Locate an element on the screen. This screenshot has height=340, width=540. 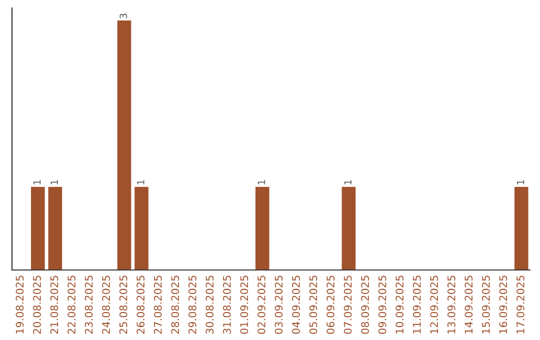
x-tick-label: 28.08.2025 is located at coordinates (175, 305).